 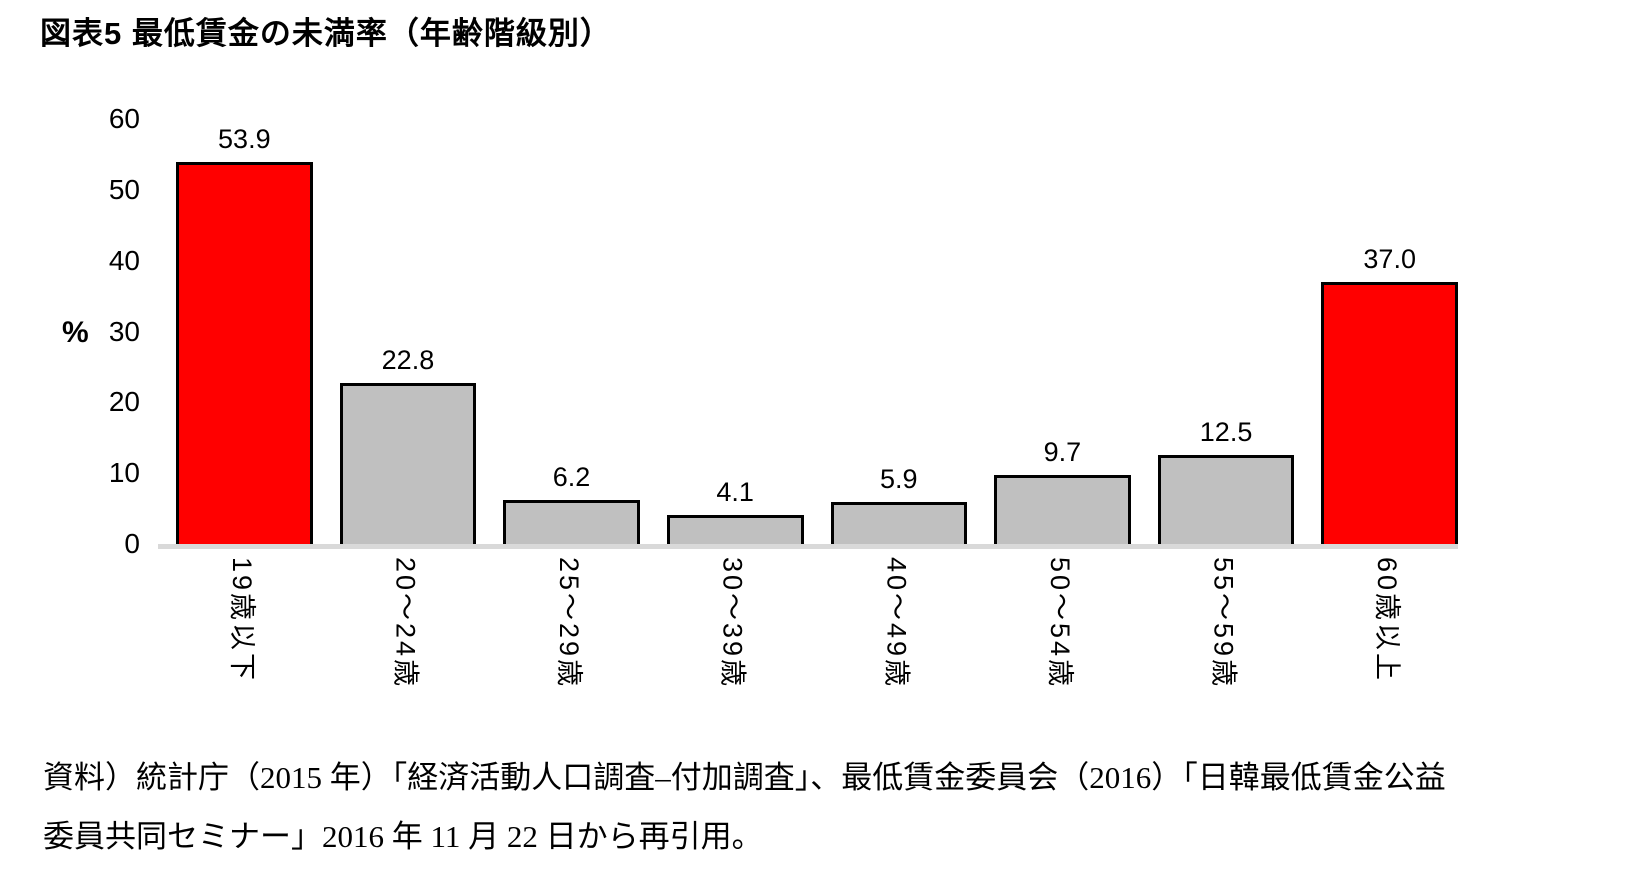 What do you see at coordinates (241, 620) in the screenshot?
I see `x-axis-label-text: 19歳以下` at bounding box center [241, 620].